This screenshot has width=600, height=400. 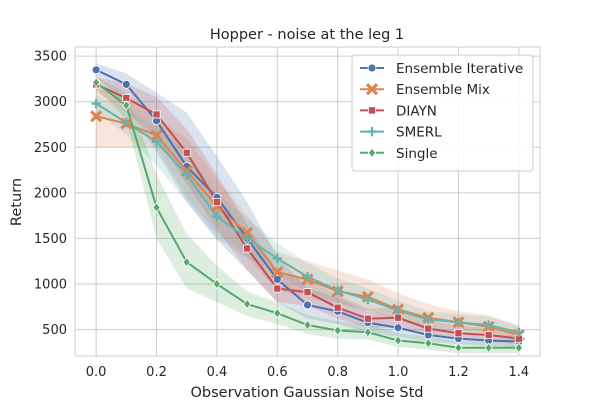 I want to click on y-tick-label: 3000, so click(x=50, y=102).